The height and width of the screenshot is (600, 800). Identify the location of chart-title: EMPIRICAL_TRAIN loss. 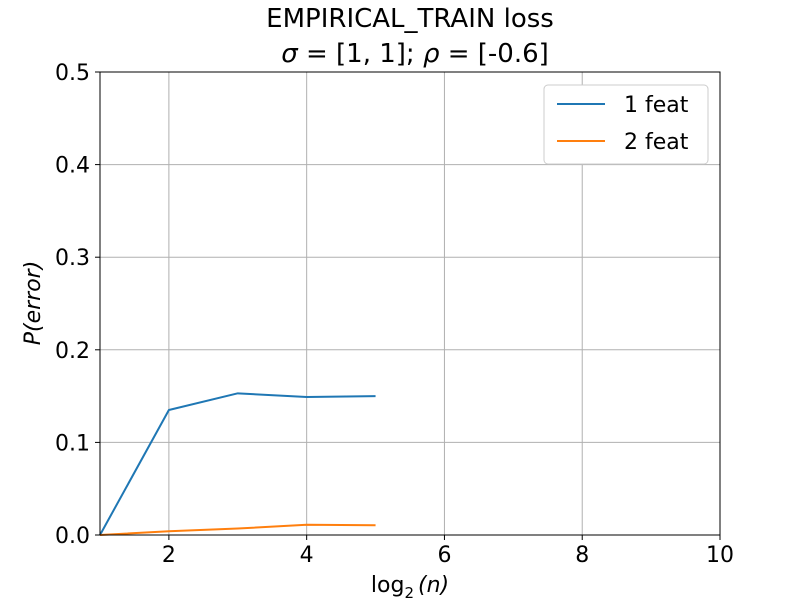
(410, 19).